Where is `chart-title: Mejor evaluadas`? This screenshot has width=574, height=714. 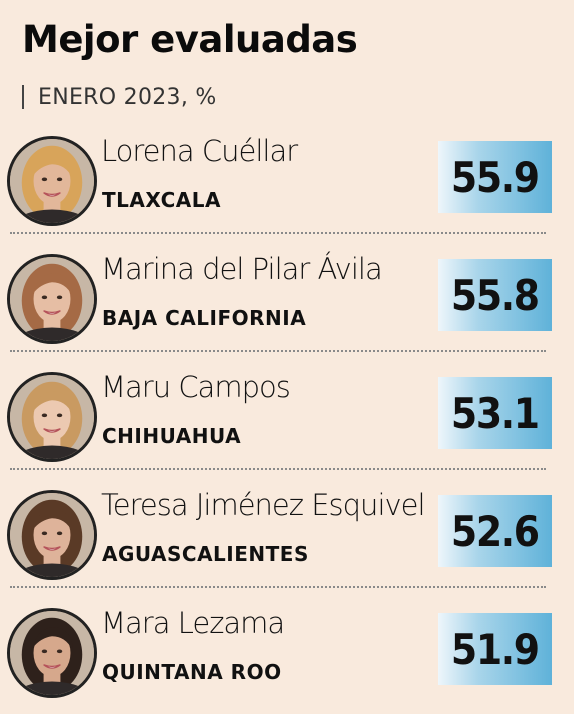
chart-title: Mejor evaluadas is located at coordinates (190, 39).